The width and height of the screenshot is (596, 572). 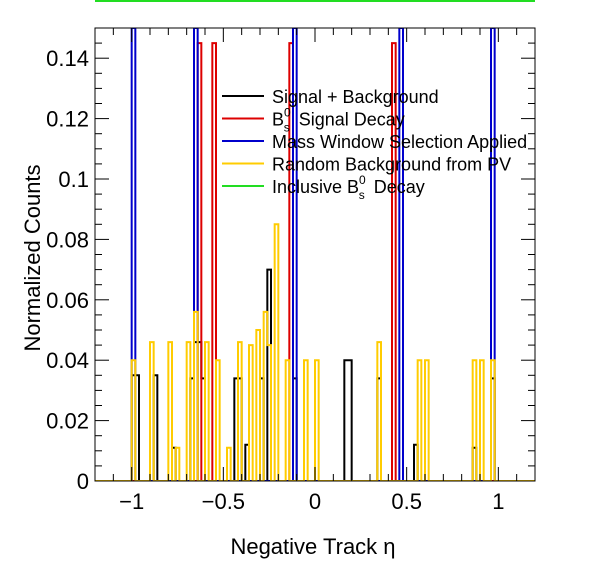 I want to click on y-tick-label: 0.12, so click(x=67, y=119).